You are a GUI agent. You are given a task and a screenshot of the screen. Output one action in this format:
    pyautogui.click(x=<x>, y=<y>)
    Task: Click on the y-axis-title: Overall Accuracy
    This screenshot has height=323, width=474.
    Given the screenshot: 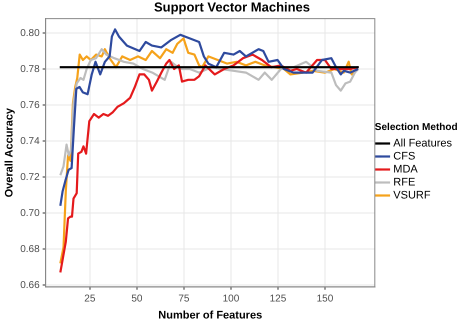 What is the action you would take?
    pyautogui.click(x=10, y=152)
    